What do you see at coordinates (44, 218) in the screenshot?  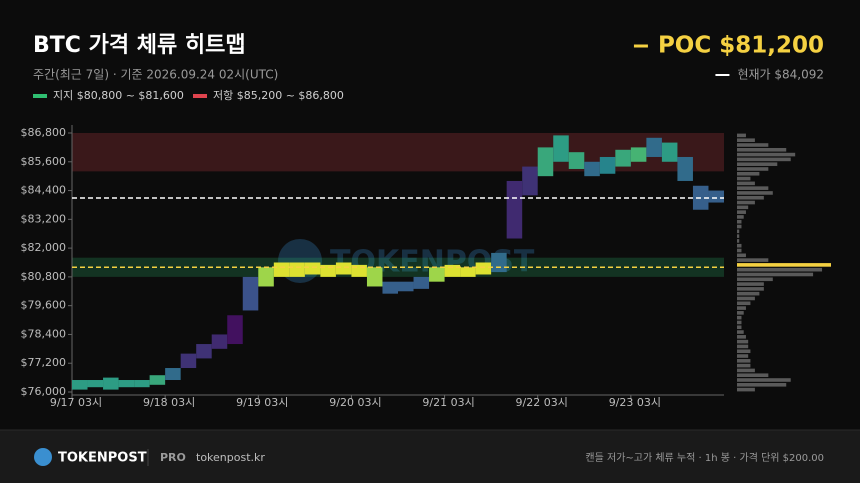 I see `y-tick-label: $83,200` at bounding box center [44, 218].